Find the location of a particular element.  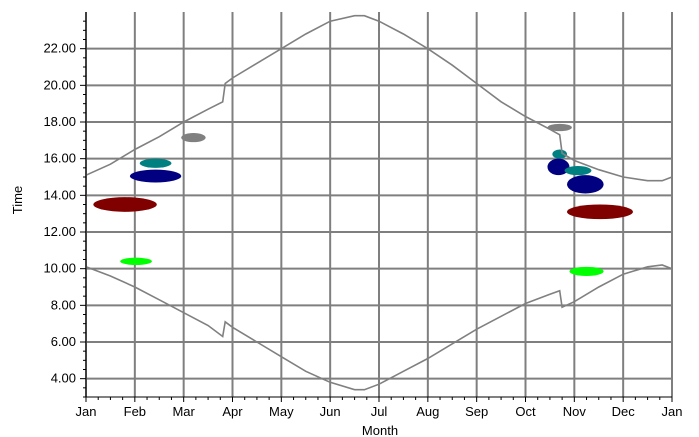

x-tick-label: Jul is located at coordinates (379, 411).